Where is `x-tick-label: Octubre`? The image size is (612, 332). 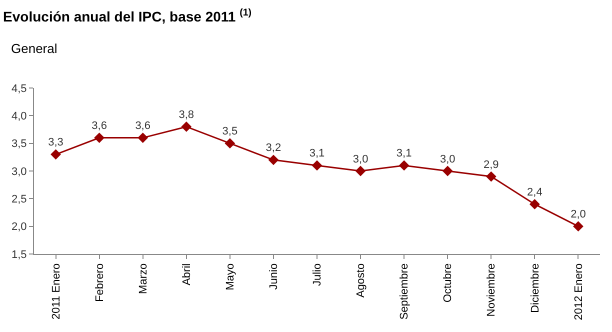 x-tick-label: Octubre is located at coordinates (448, 283).